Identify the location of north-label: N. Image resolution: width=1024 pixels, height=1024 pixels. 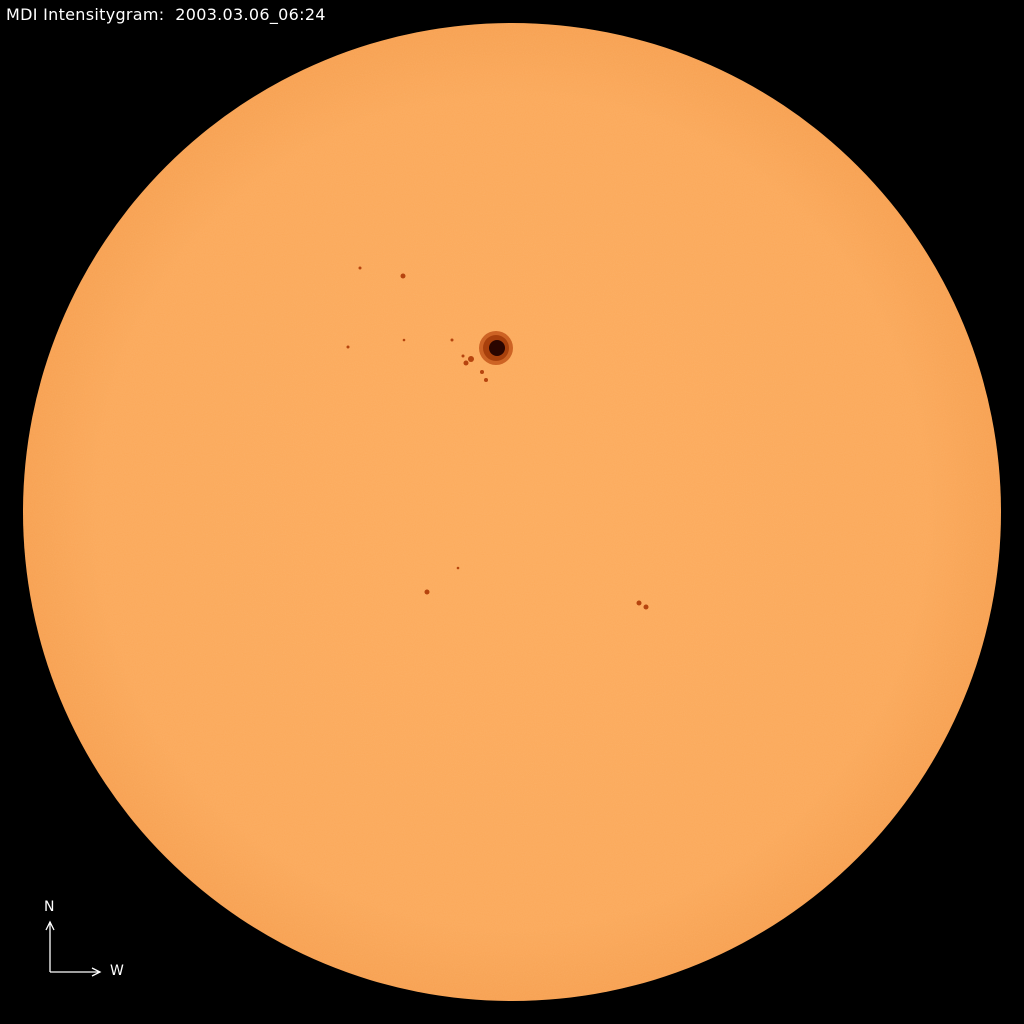
(49, 907).